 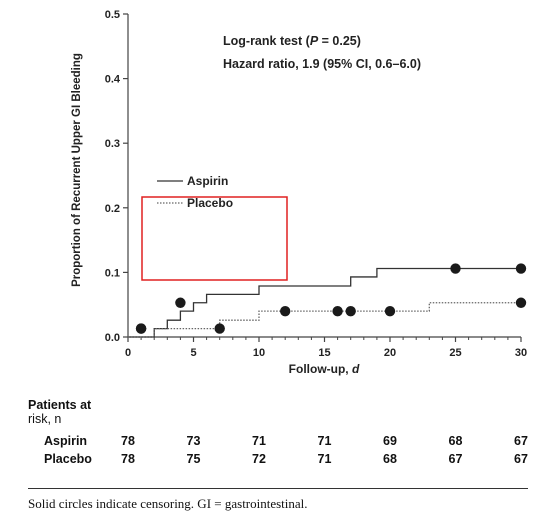 What do you see at coordinates (68, 459) in the screenshot?
I see `risk-row-label: Placebo` at bounding box center [68, 459].